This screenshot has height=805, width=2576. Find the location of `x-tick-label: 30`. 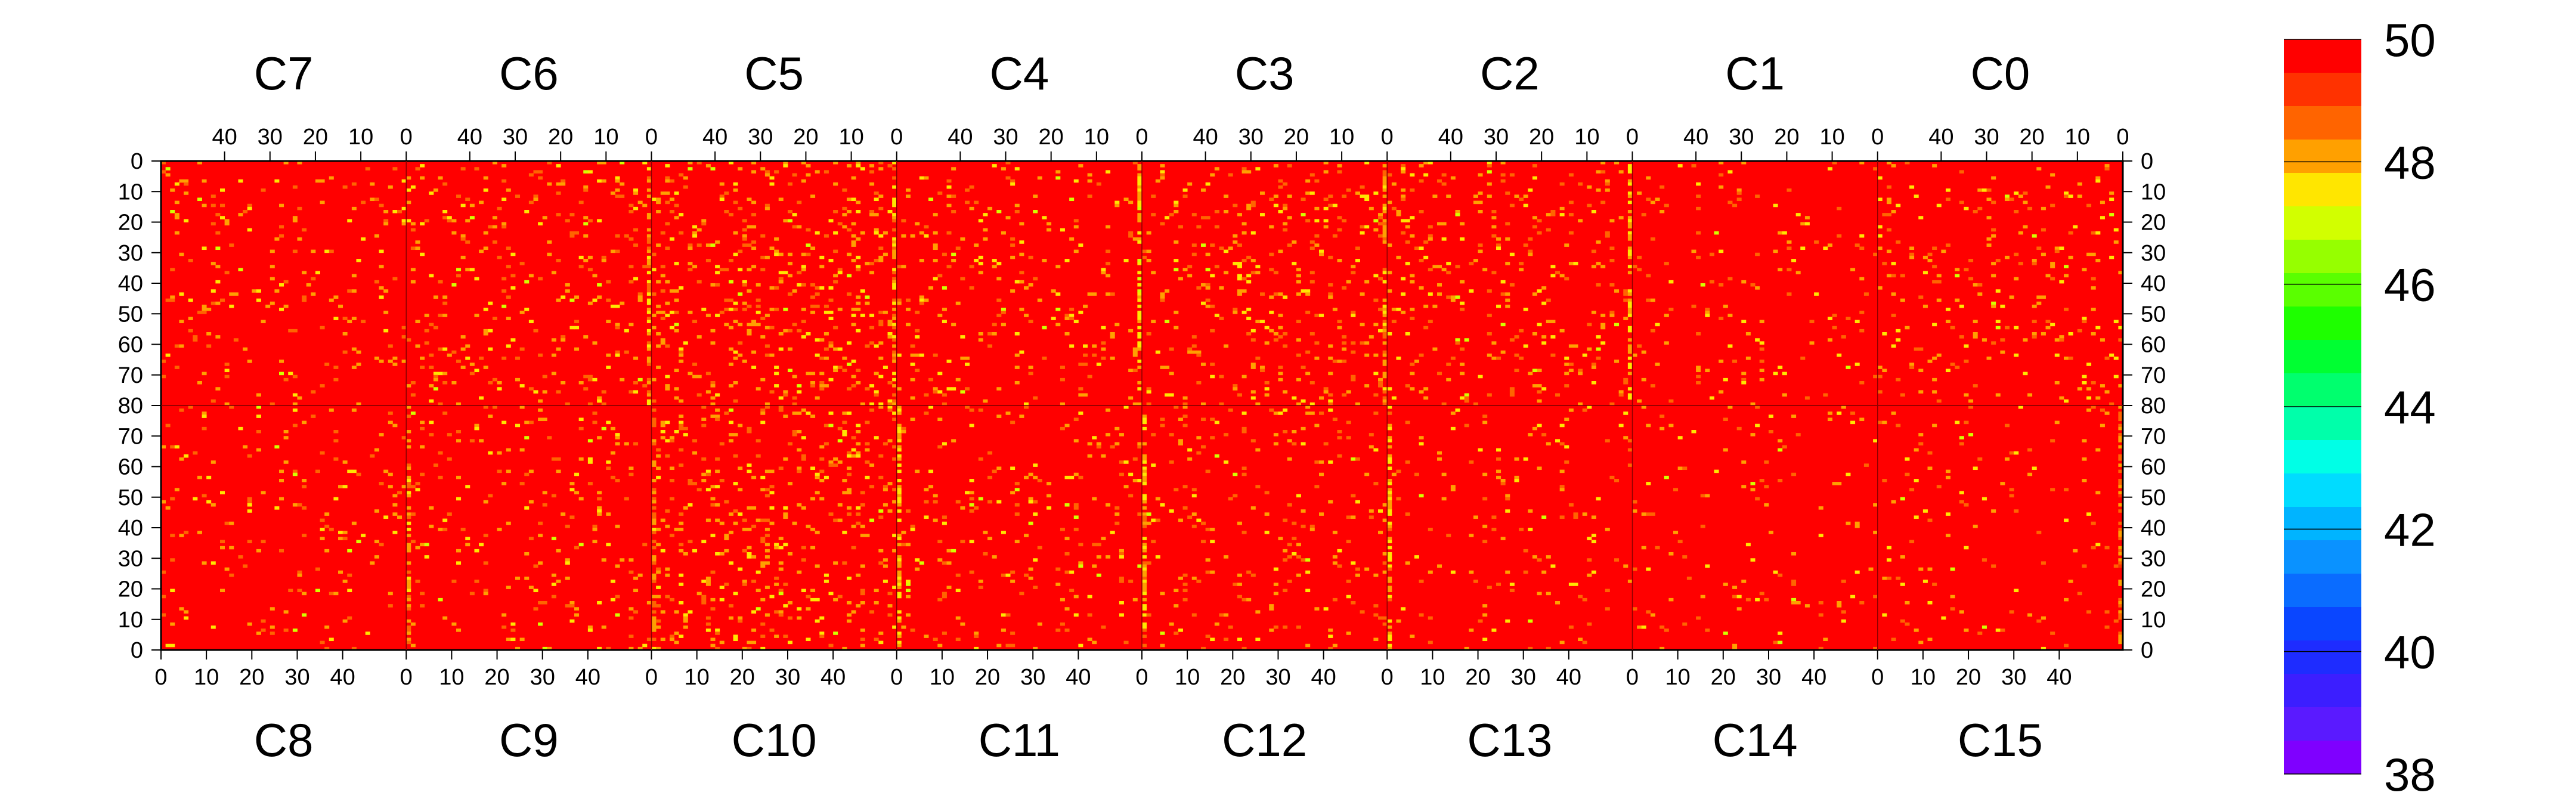

x-tick-label: 30 is located at coordinates (515, 137).